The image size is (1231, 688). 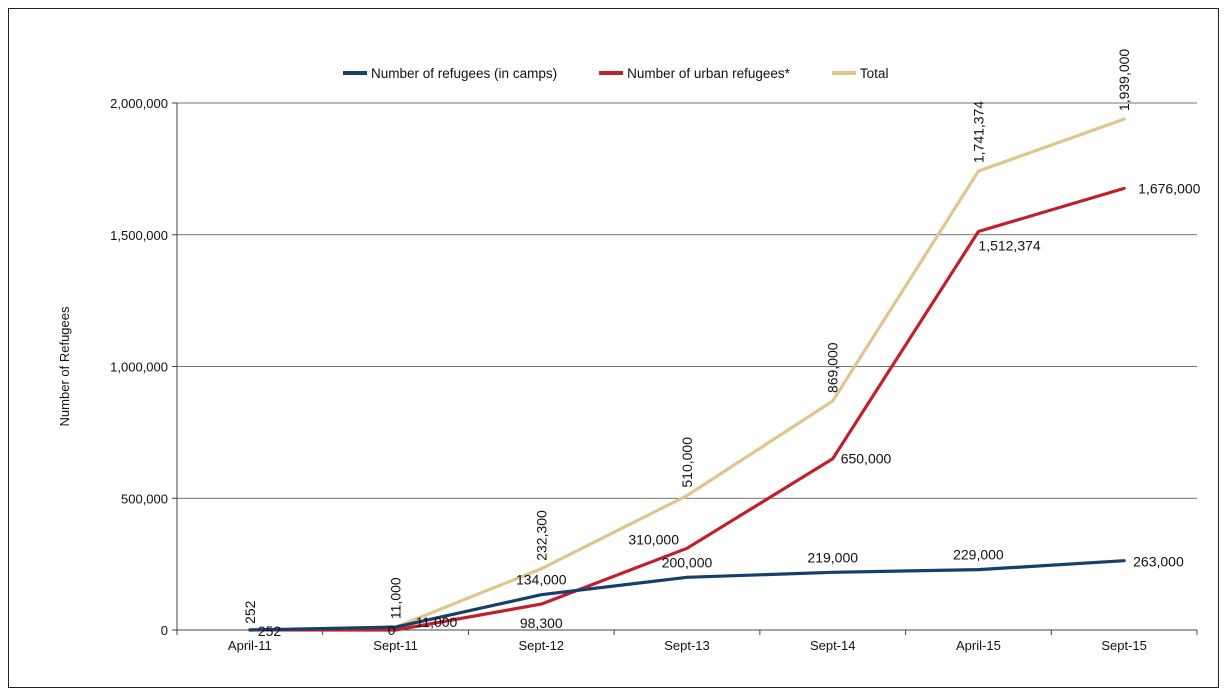 What do you see at coordinates (139, 367) in the screenshot?
I see `y-tick-label: 1,000,000` at bounding box center [139, 367].